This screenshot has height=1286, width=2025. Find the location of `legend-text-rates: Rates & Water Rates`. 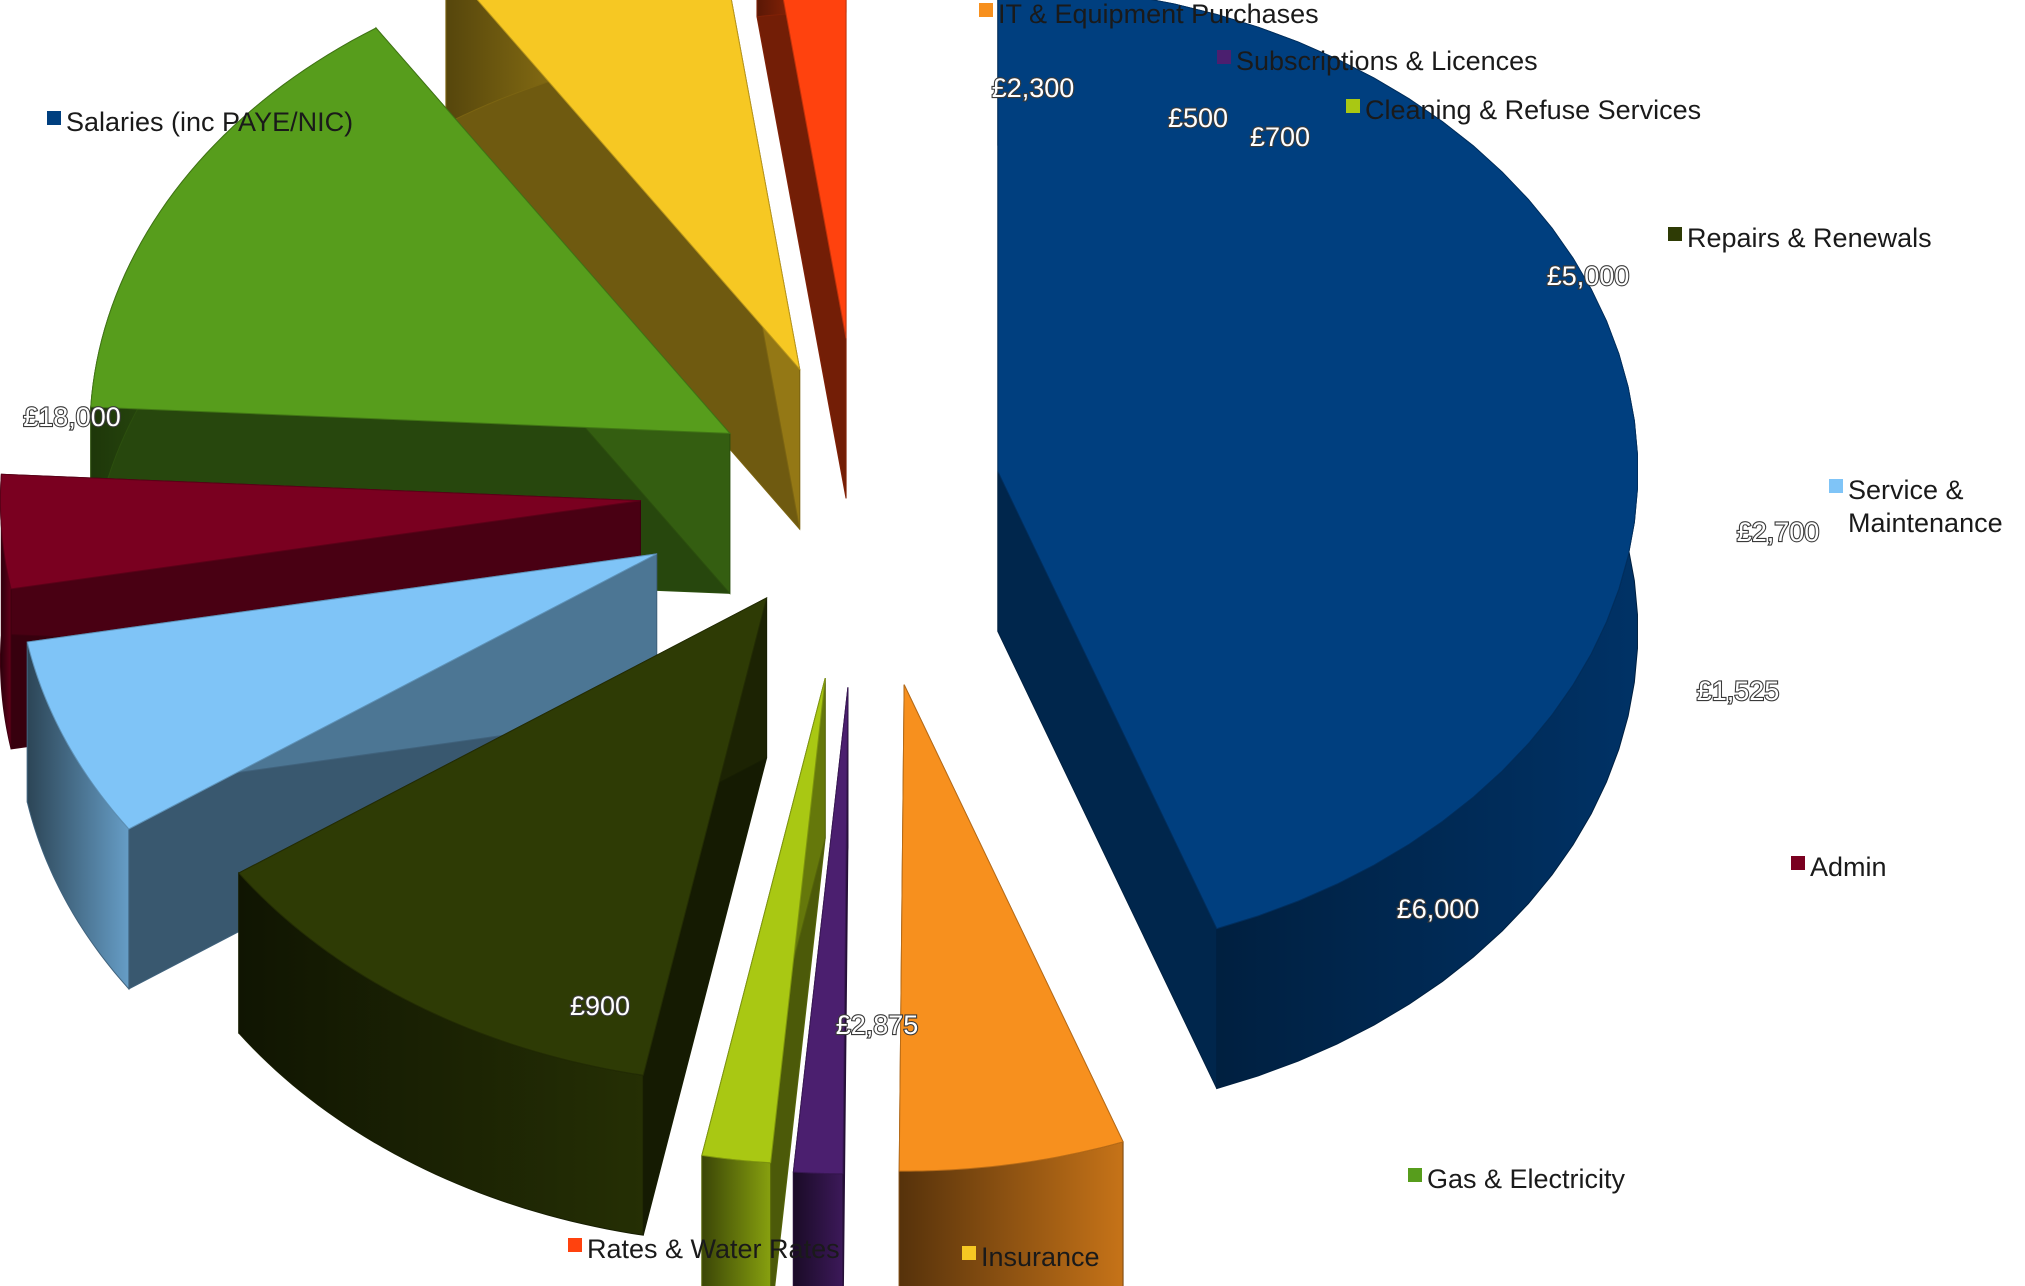

legend-text-rates: Rates & Water Rates is located at coordinates (713, 1249).